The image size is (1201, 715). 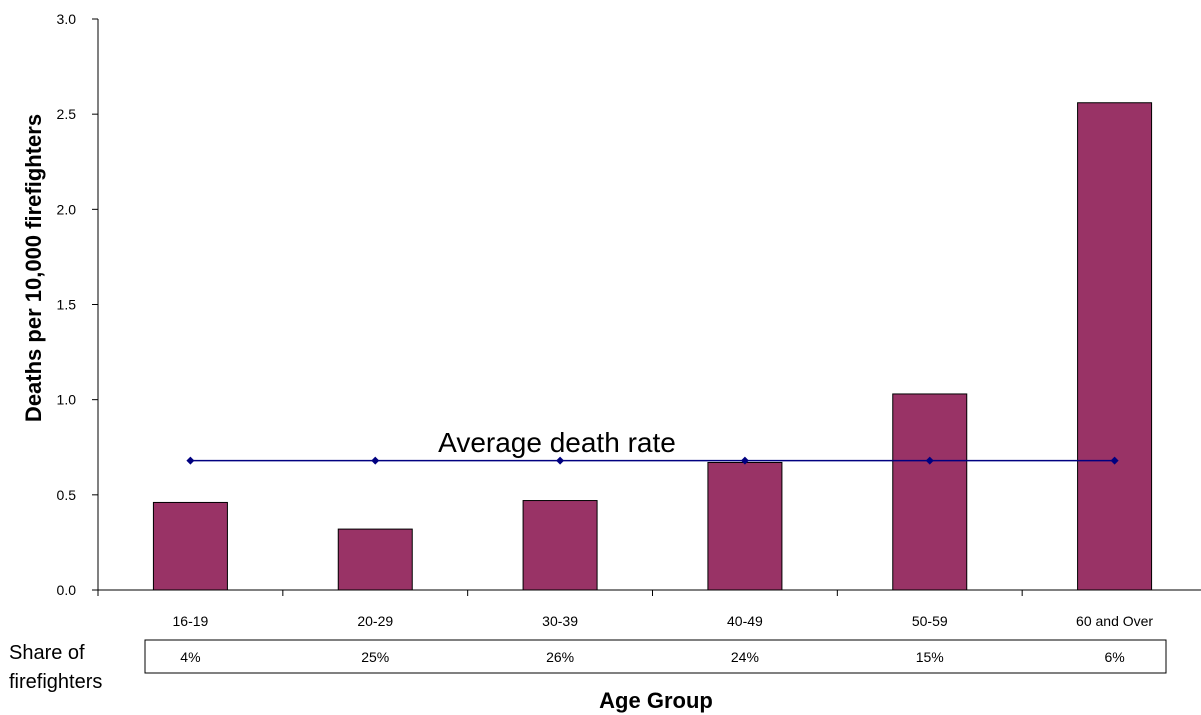 I want to click on y-axis: 0.0 0.5 1.0 1.5 2.0 2.5 3.0, so click(x=78, y=304).